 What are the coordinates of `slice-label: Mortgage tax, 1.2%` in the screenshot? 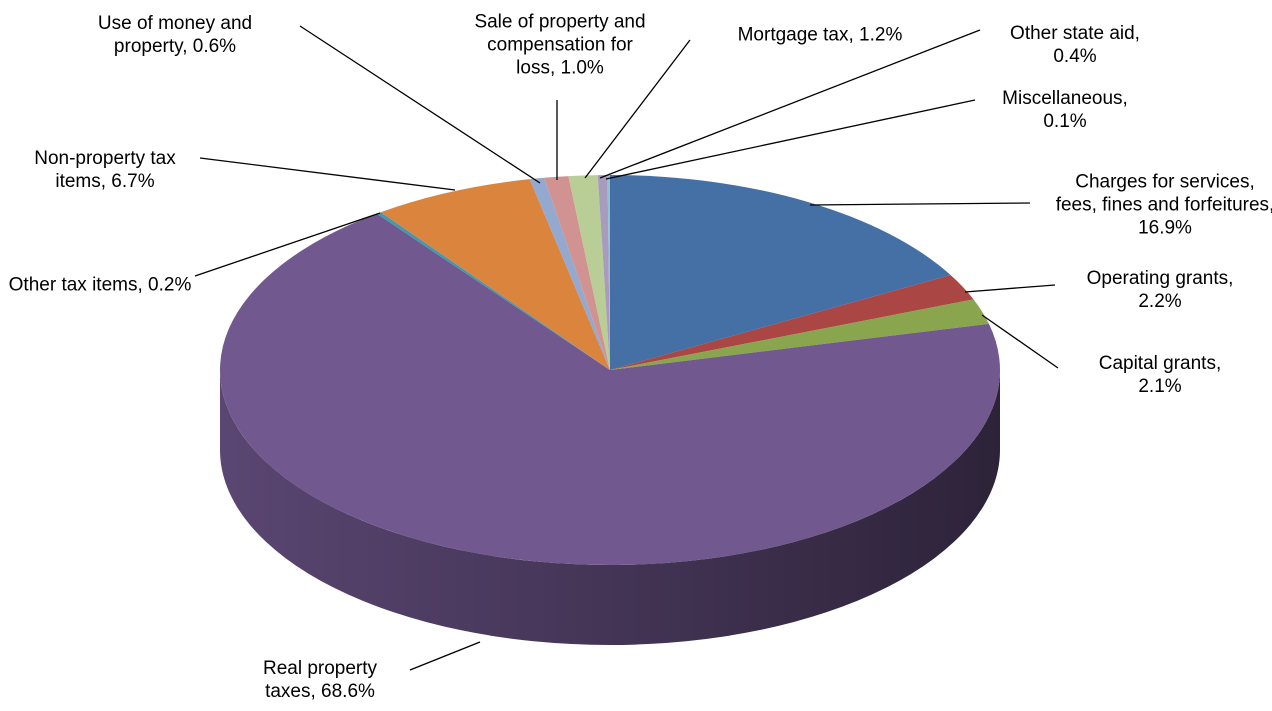 It's located at (820, 35).